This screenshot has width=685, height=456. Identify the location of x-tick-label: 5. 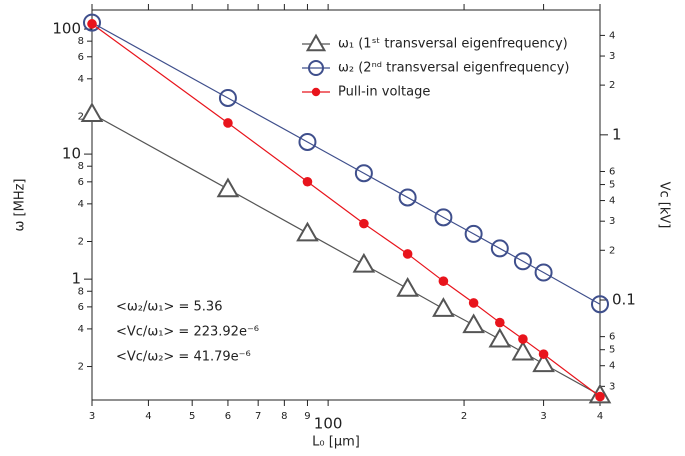
(192, 416).